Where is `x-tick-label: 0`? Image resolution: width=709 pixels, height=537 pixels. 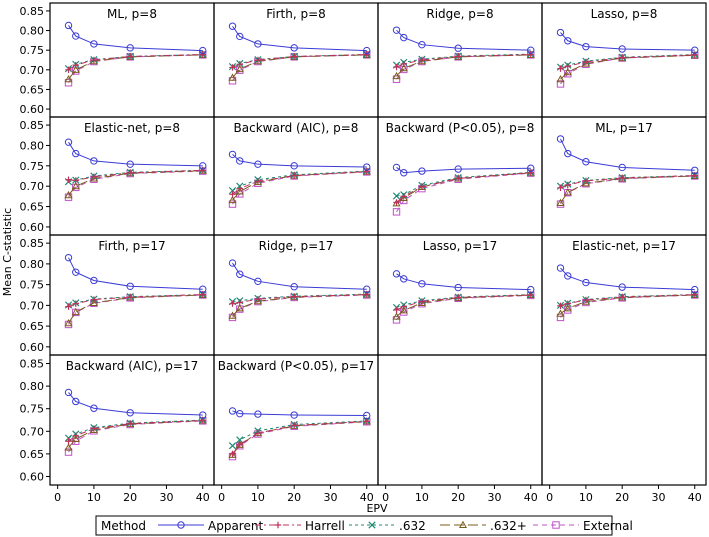 x-tick-label: 0 is located at coordinates (57, 497).